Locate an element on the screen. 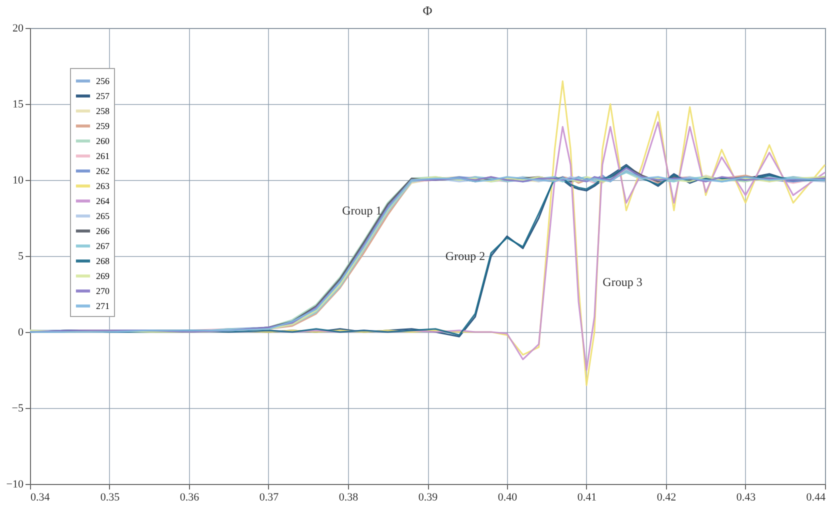  x-tick-label: 0.34 is located at coordinates (40, 498).